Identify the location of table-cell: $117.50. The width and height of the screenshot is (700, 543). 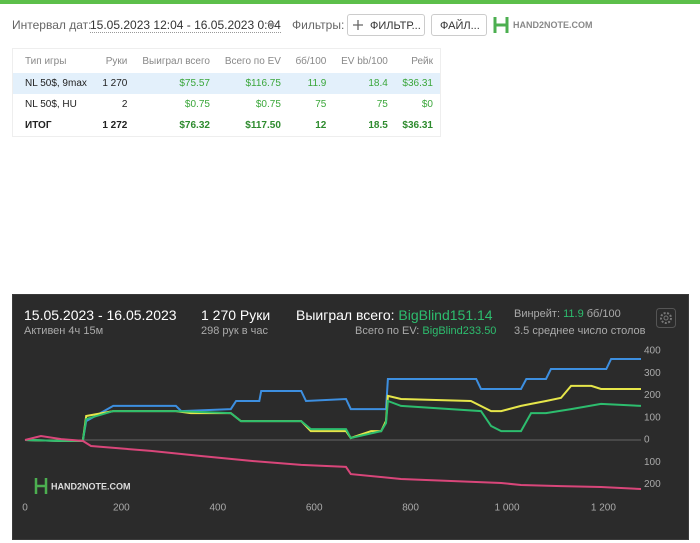
(263, 125).